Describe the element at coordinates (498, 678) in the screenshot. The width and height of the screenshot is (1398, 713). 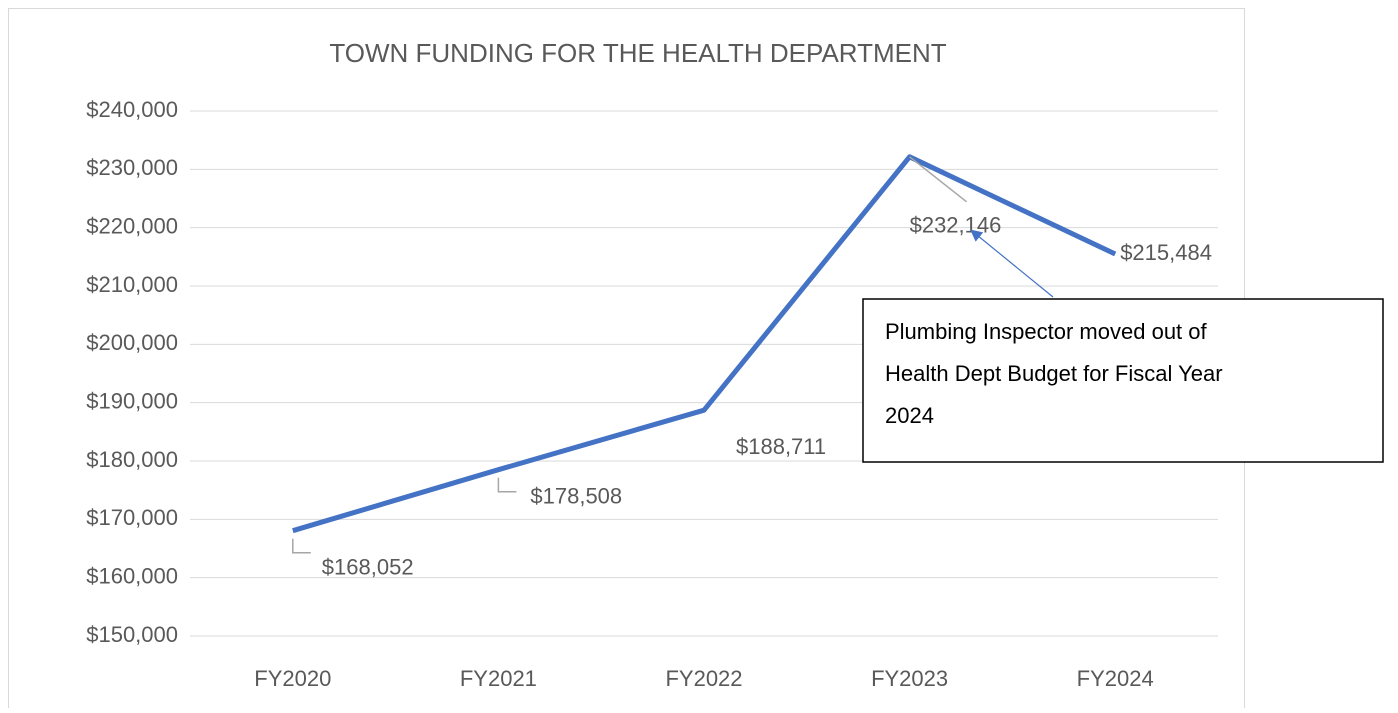
I see `x-tick-label: FY2021` at that location.